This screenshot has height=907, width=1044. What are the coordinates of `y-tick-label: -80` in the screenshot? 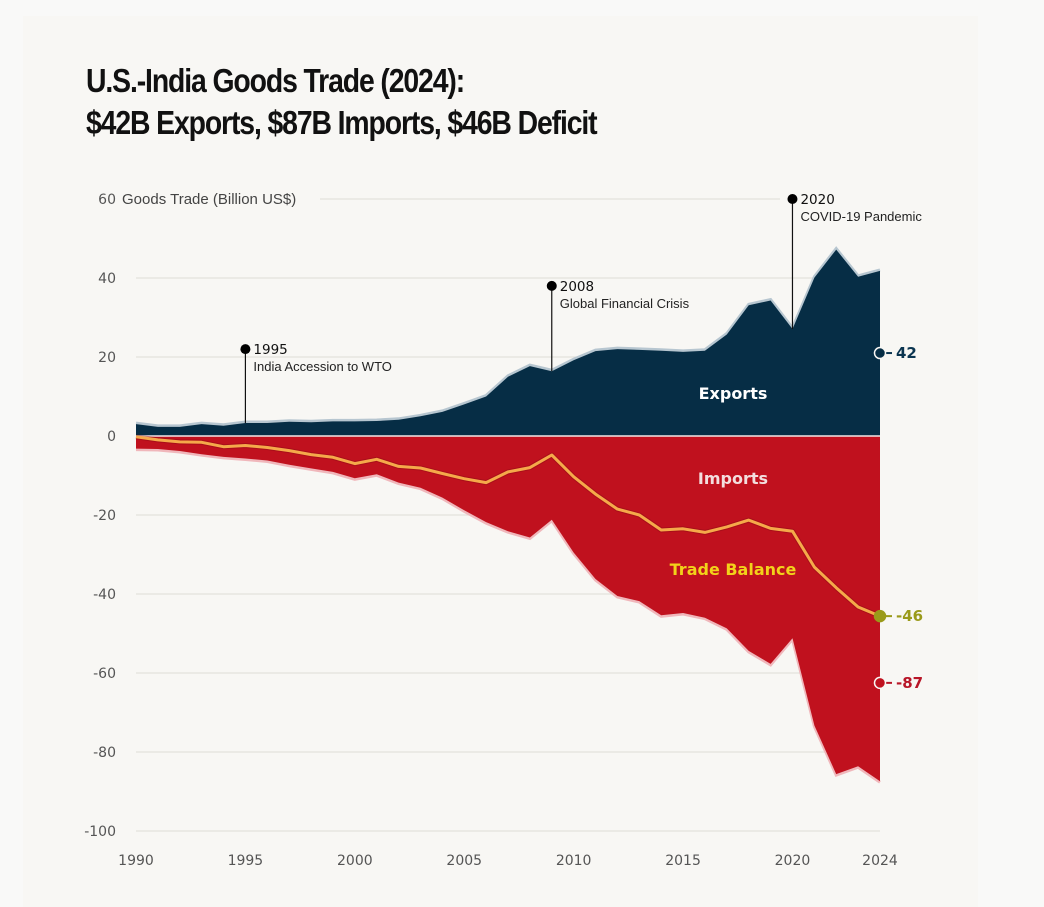 It's located at (104, 753).